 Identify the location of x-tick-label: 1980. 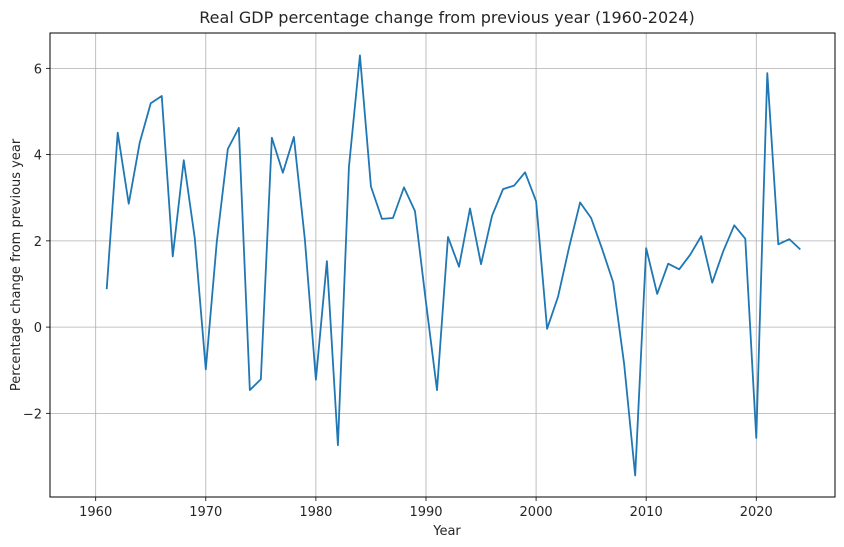
(315, 512).